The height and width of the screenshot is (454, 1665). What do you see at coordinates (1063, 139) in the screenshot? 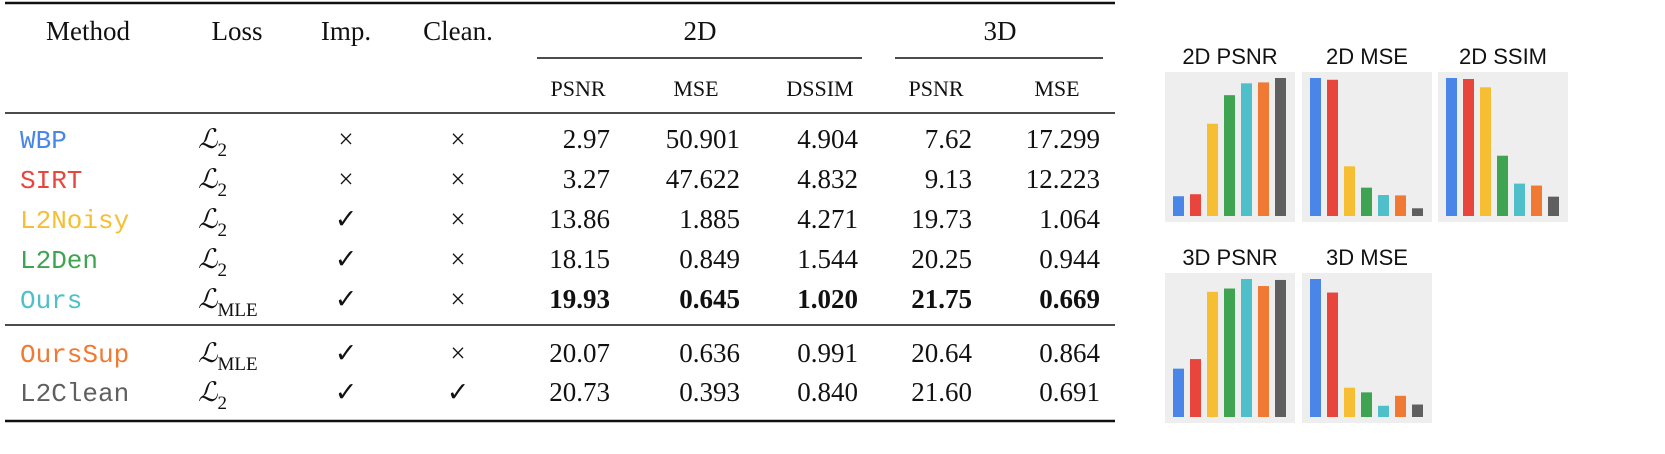
I see `cell: 17.299` at bounding box center [1063, 139].